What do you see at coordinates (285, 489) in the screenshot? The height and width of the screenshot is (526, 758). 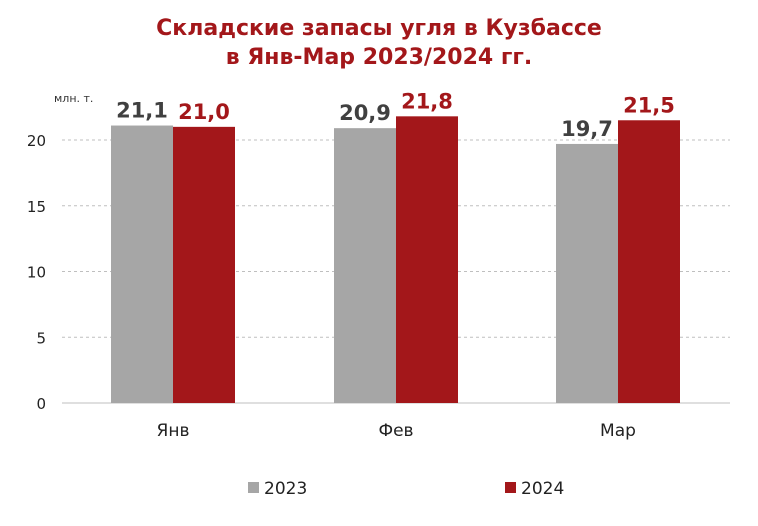 I see `legend-label-2023: 2023` at bounding box center [285, 489].